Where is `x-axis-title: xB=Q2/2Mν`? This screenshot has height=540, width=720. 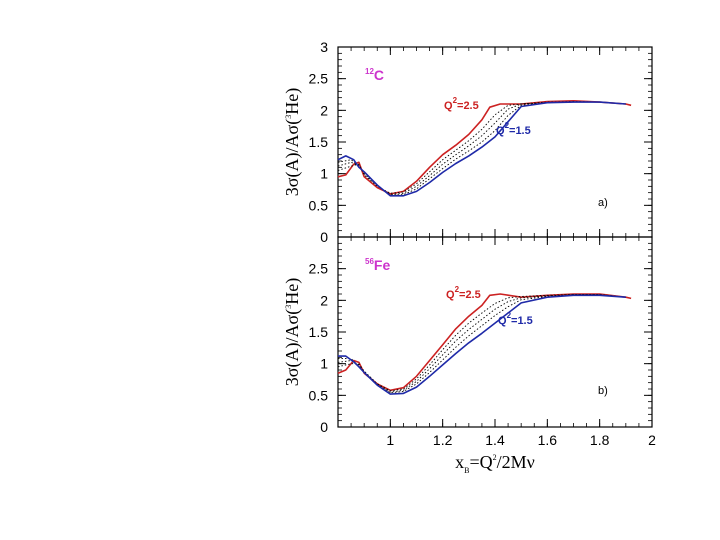
x-axis-title: xB=Q2/2Mν is located at coordinates (495, 463).